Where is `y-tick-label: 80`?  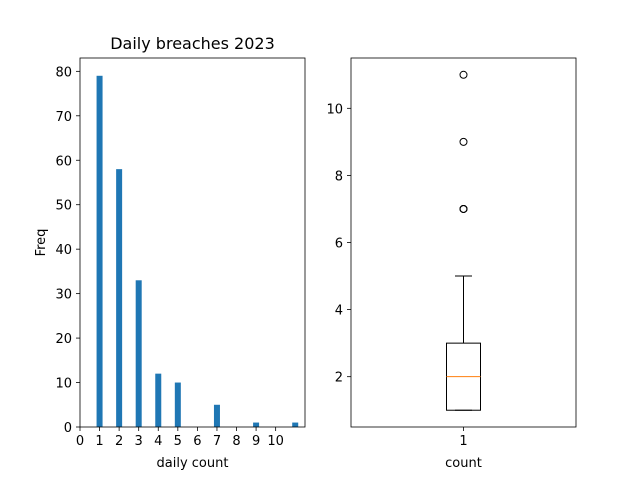
y-tick-label: 80 is located at coordinates (63, 72).